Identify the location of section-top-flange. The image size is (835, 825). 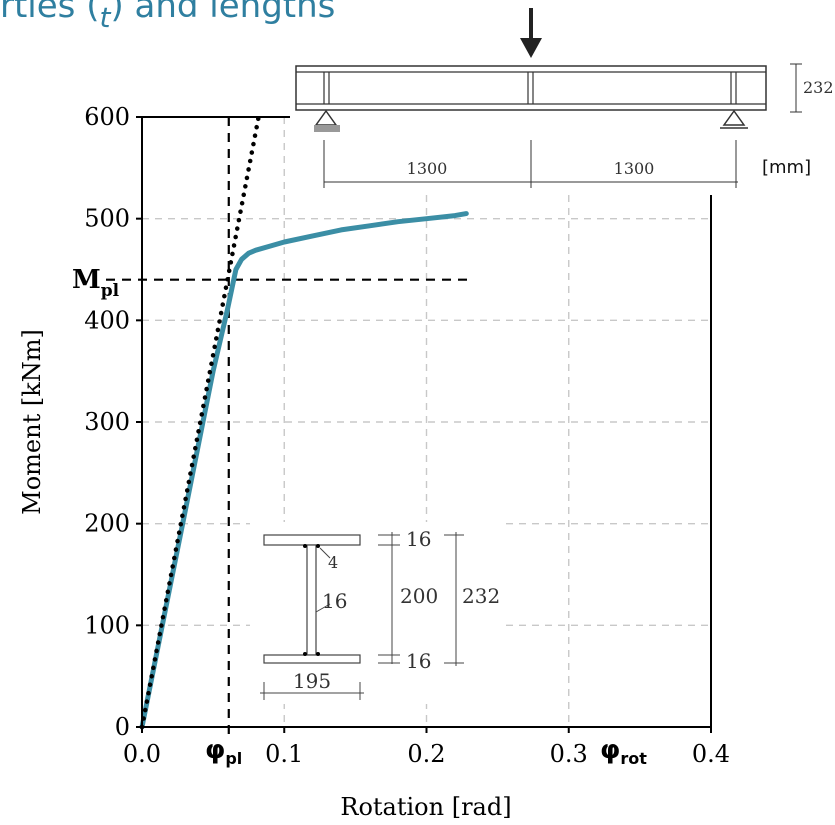
(312, 540).